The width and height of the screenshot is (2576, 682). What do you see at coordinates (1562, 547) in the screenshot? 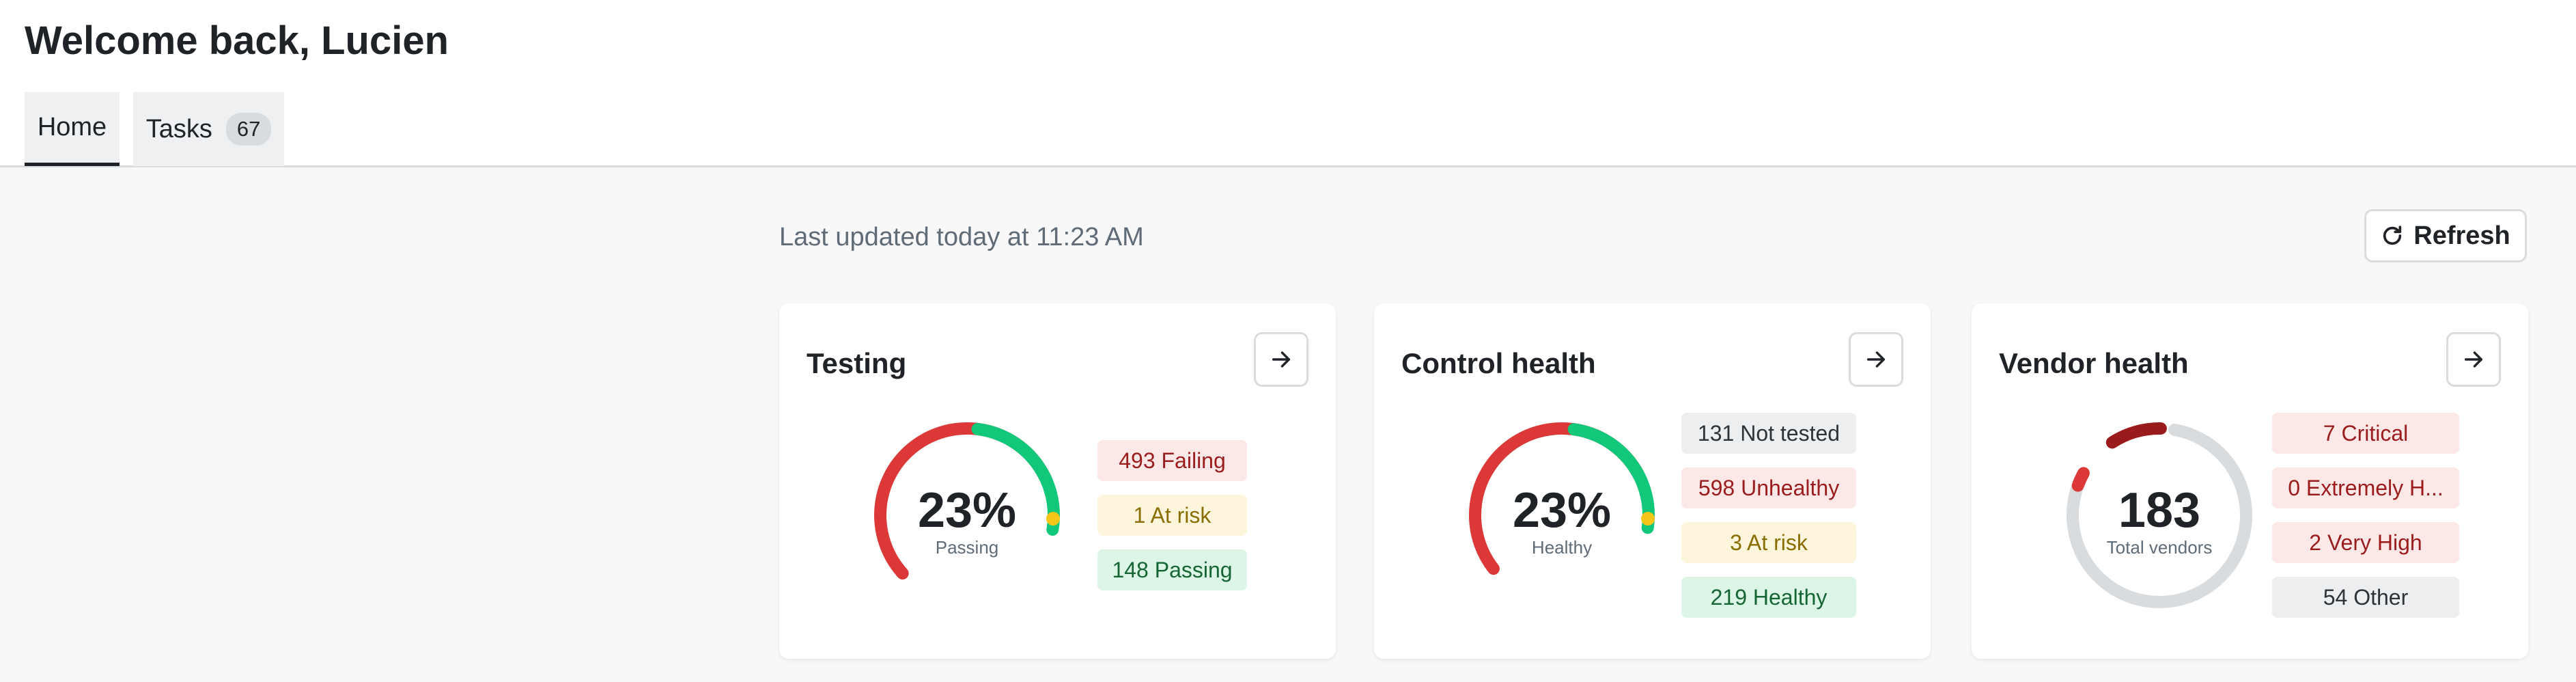
I see `control-health-percent-label: Healthy` at bounding box center [1562, 547].